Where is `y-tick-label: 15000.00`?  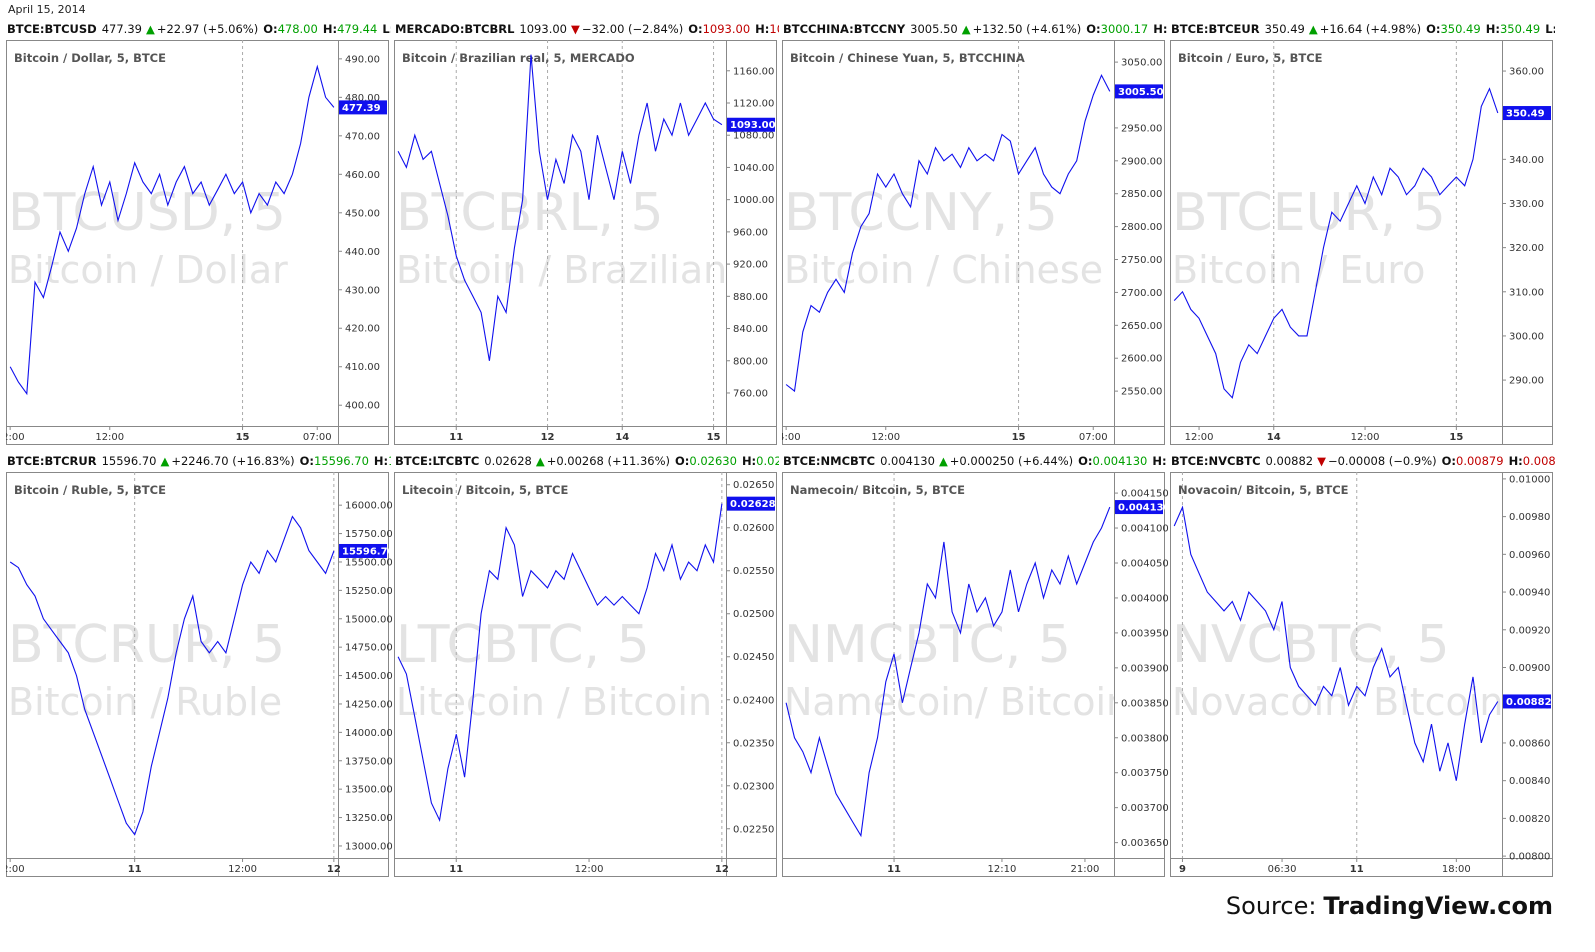 y-tick-label: 15000.00 is located at coordinates (369, 619).